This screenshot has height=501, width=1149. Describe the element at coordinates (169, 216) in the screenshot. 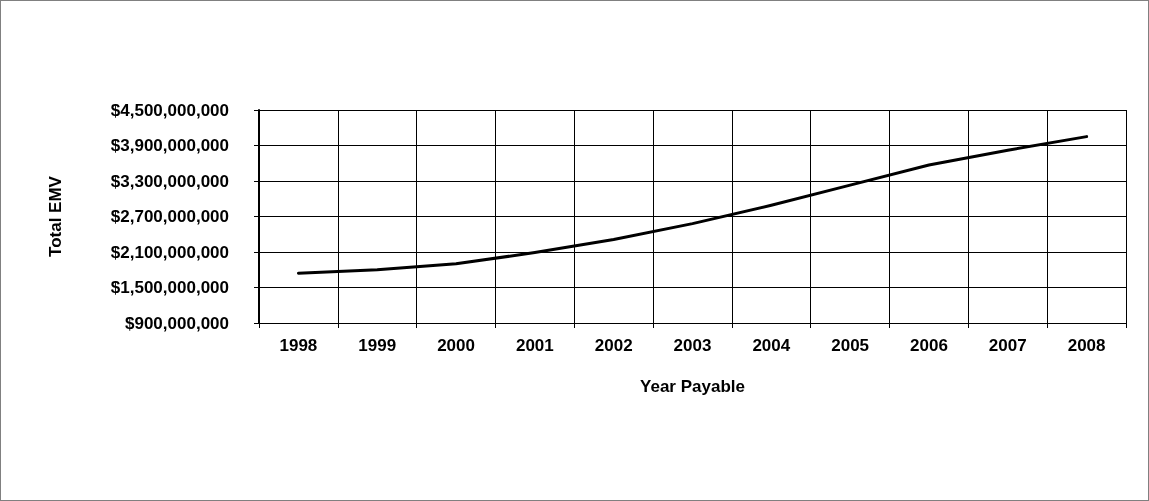

I see `y-tick-label: $2,700,000,000` at that location.